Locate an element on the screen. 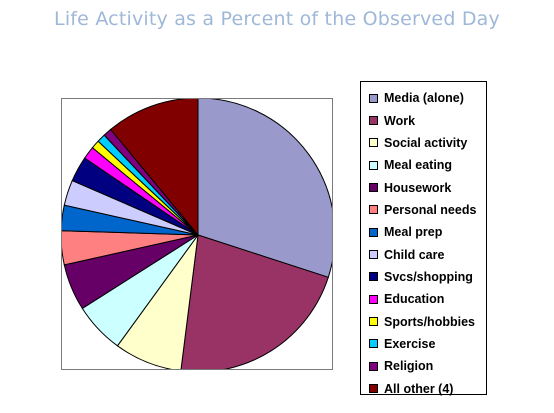 This screenshot has width=554, height=413. legend-label: All other (4) is located at coordinates (419, 388).